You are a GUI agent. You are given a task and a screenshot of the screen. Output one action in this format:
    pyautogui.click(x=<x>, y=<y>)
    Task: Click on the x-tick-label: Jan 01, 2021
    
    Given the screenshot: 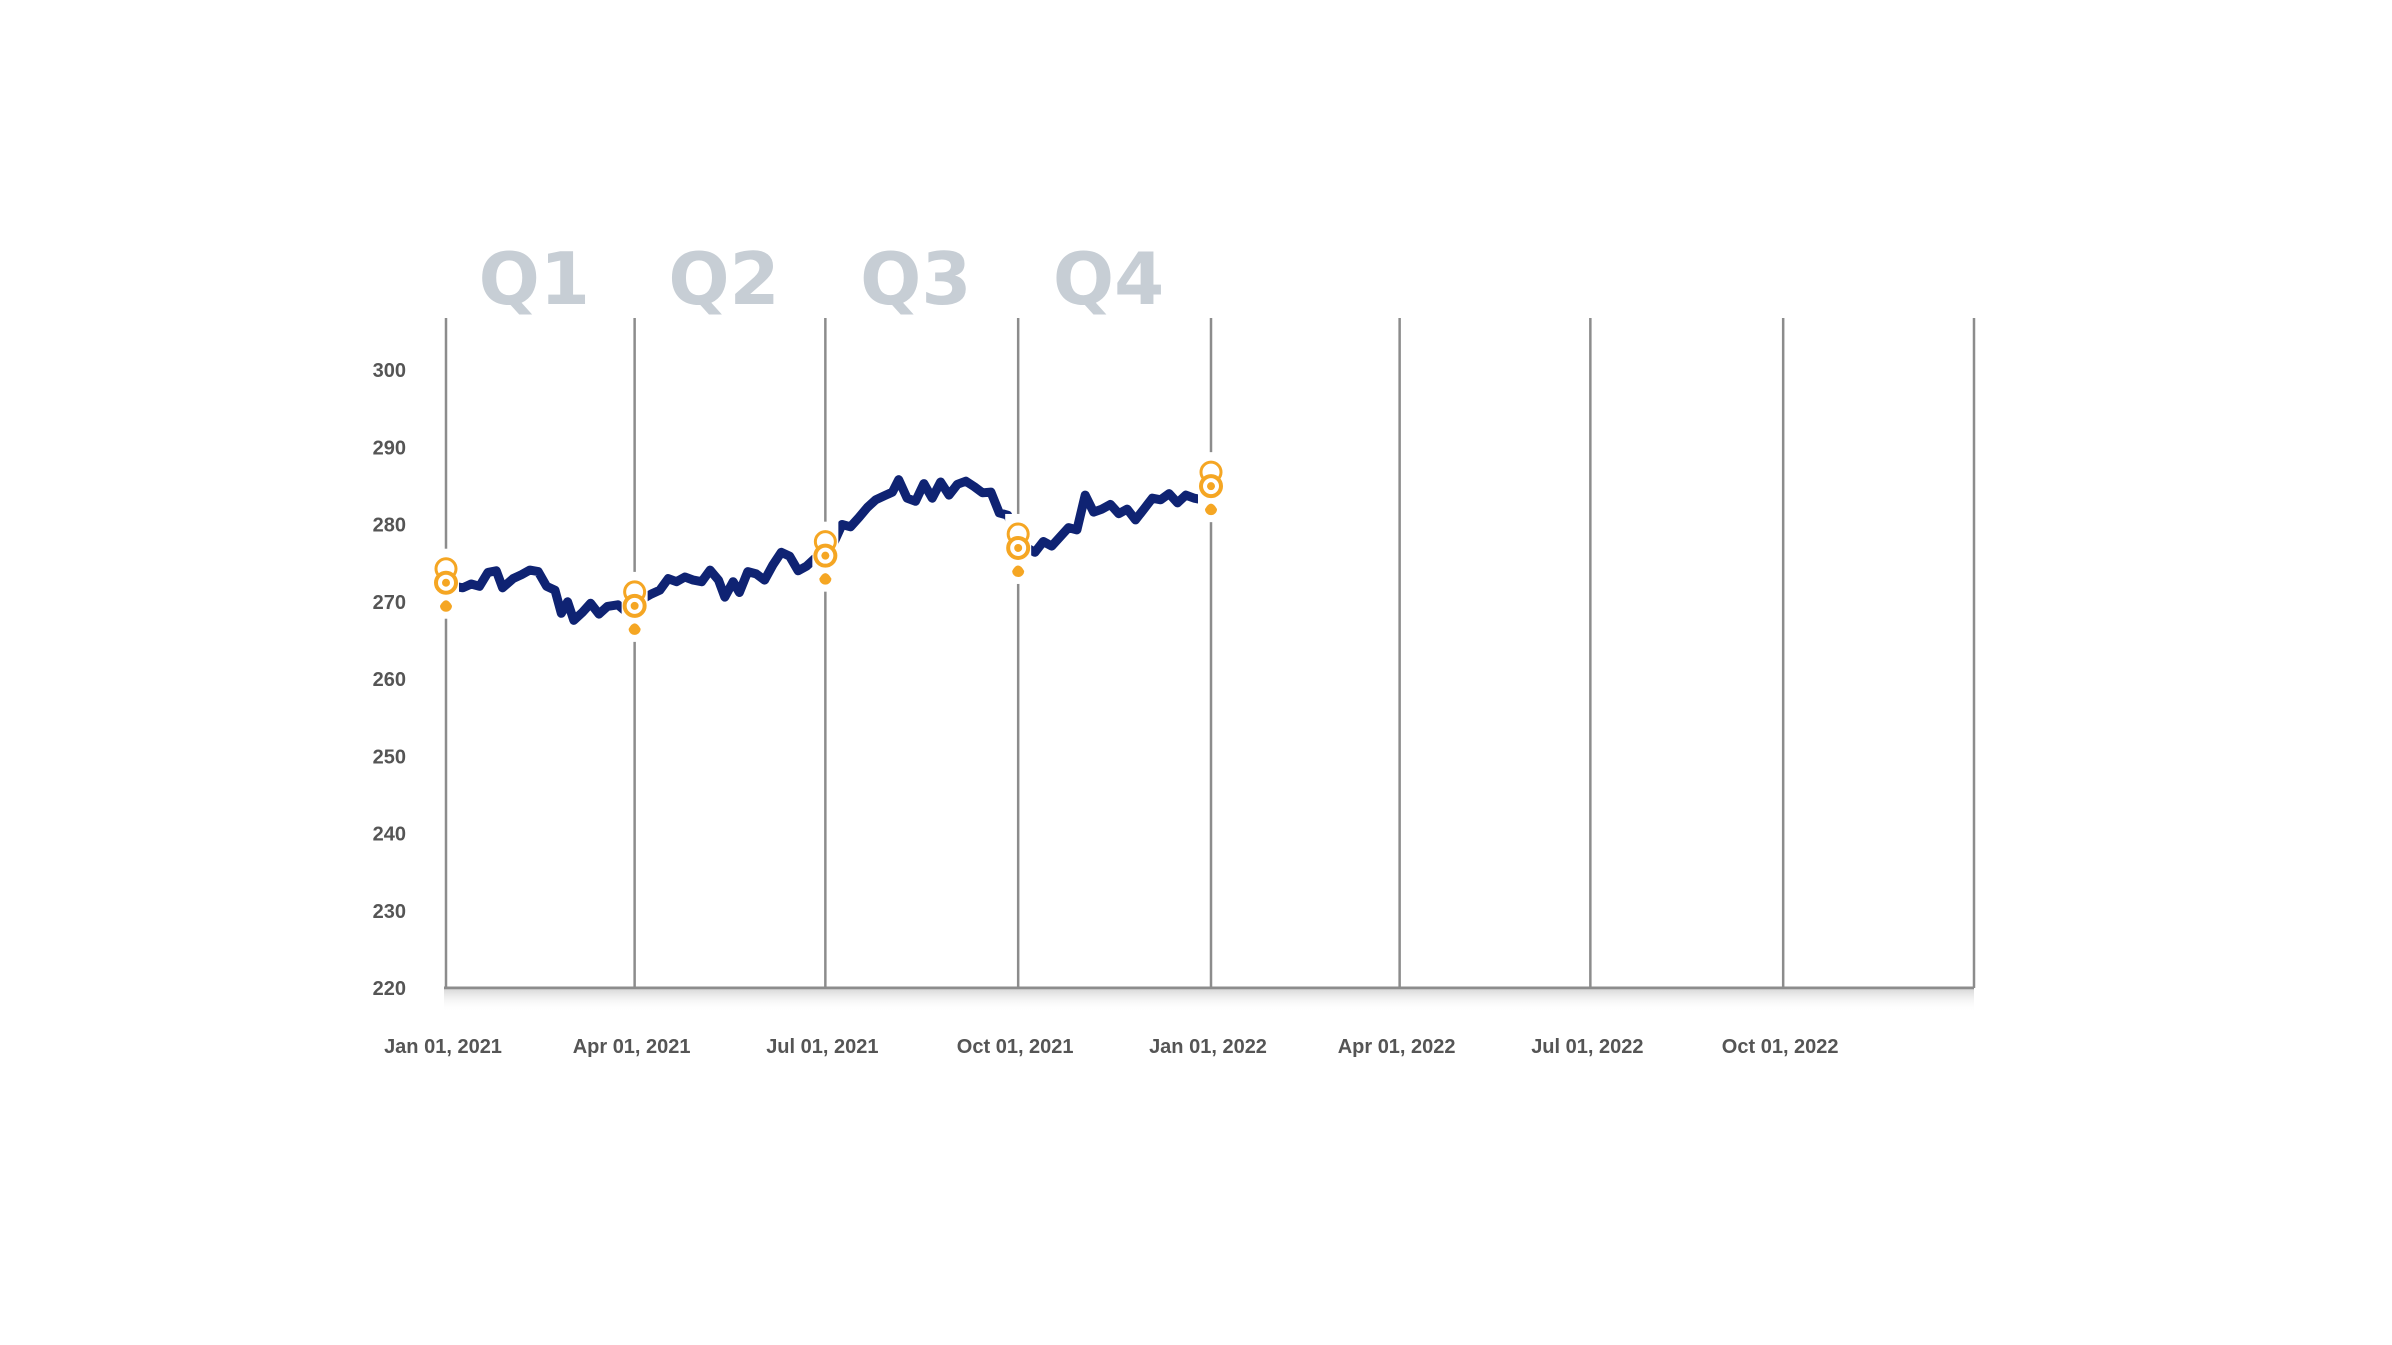 What is the action you would take?
    pyautogui.click(x=443, y=1047)
    